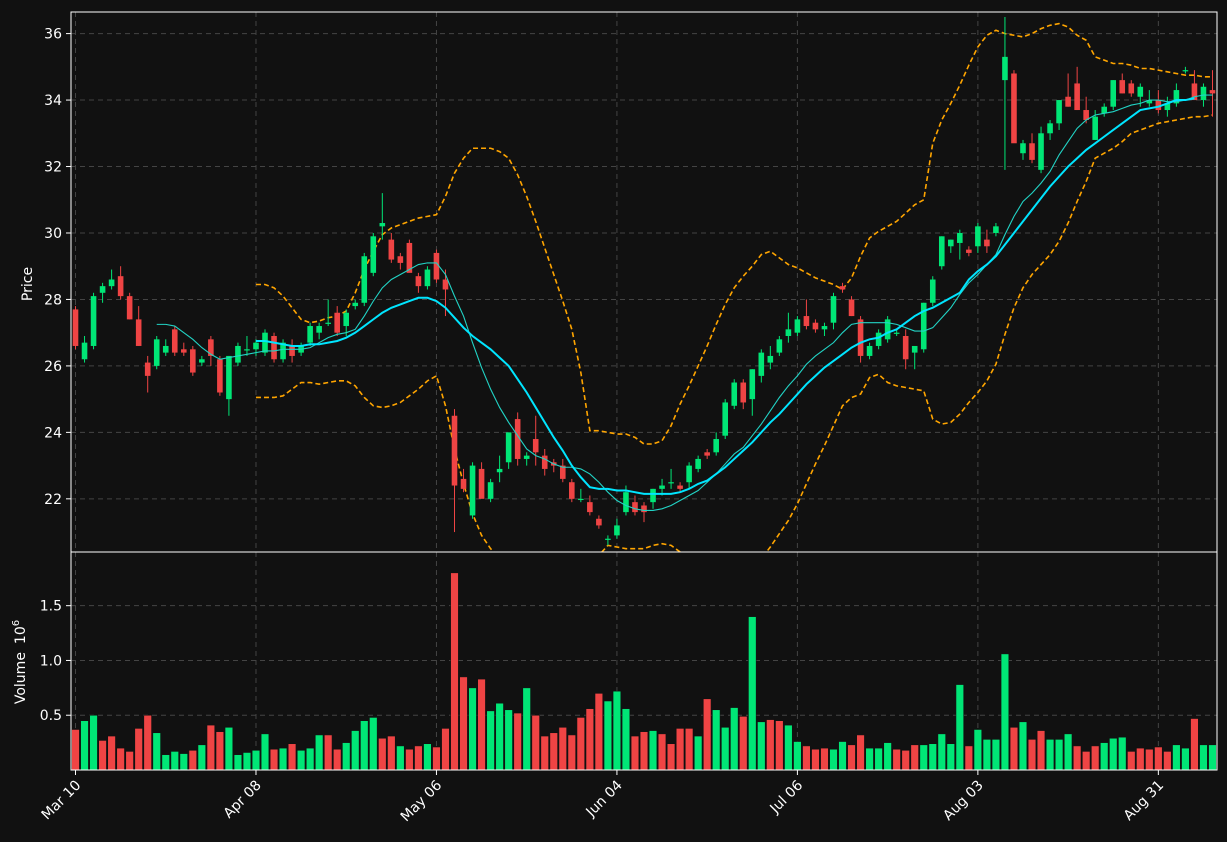 Image resolution: width=1227 pixels, height=842 pixels. I want to click on volume-tick-label: 1.5, so click(51, 607).